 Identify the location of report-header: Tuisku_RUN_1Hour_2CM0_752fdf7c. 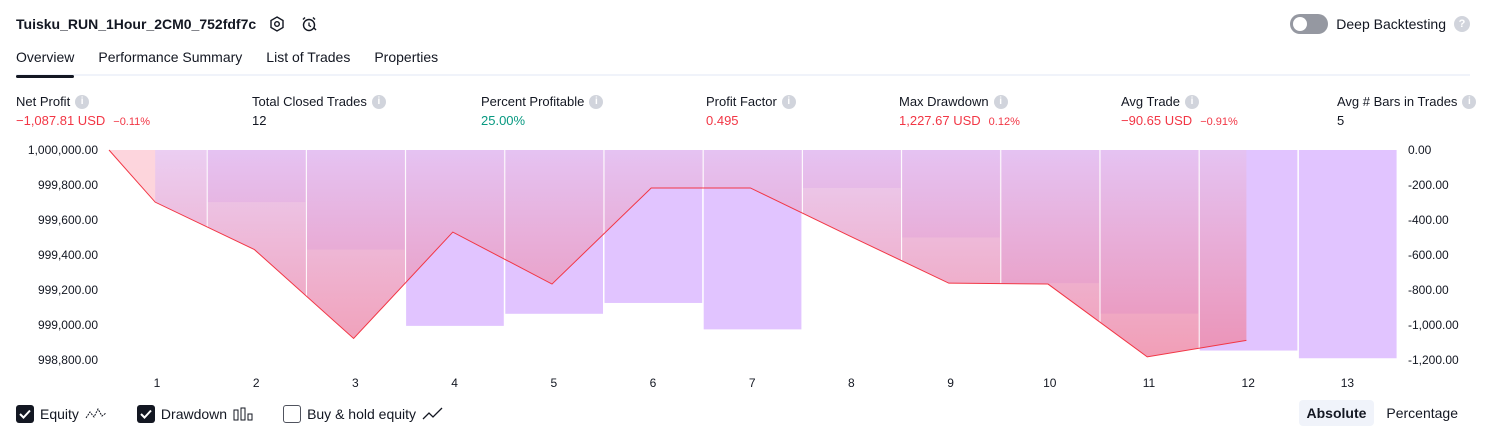
(168, 24).